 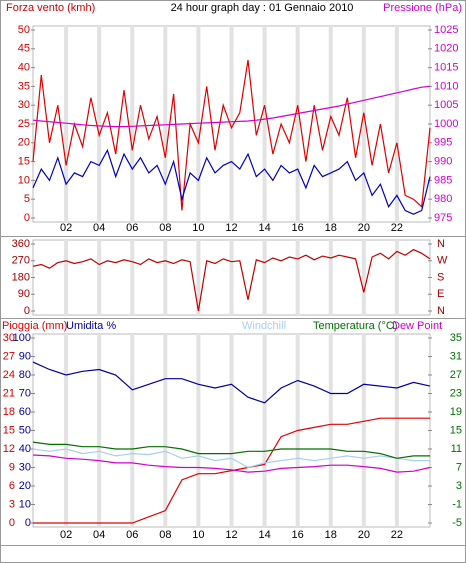 I want to click on y-tick-label: 1005, so click(x=446, y=105).